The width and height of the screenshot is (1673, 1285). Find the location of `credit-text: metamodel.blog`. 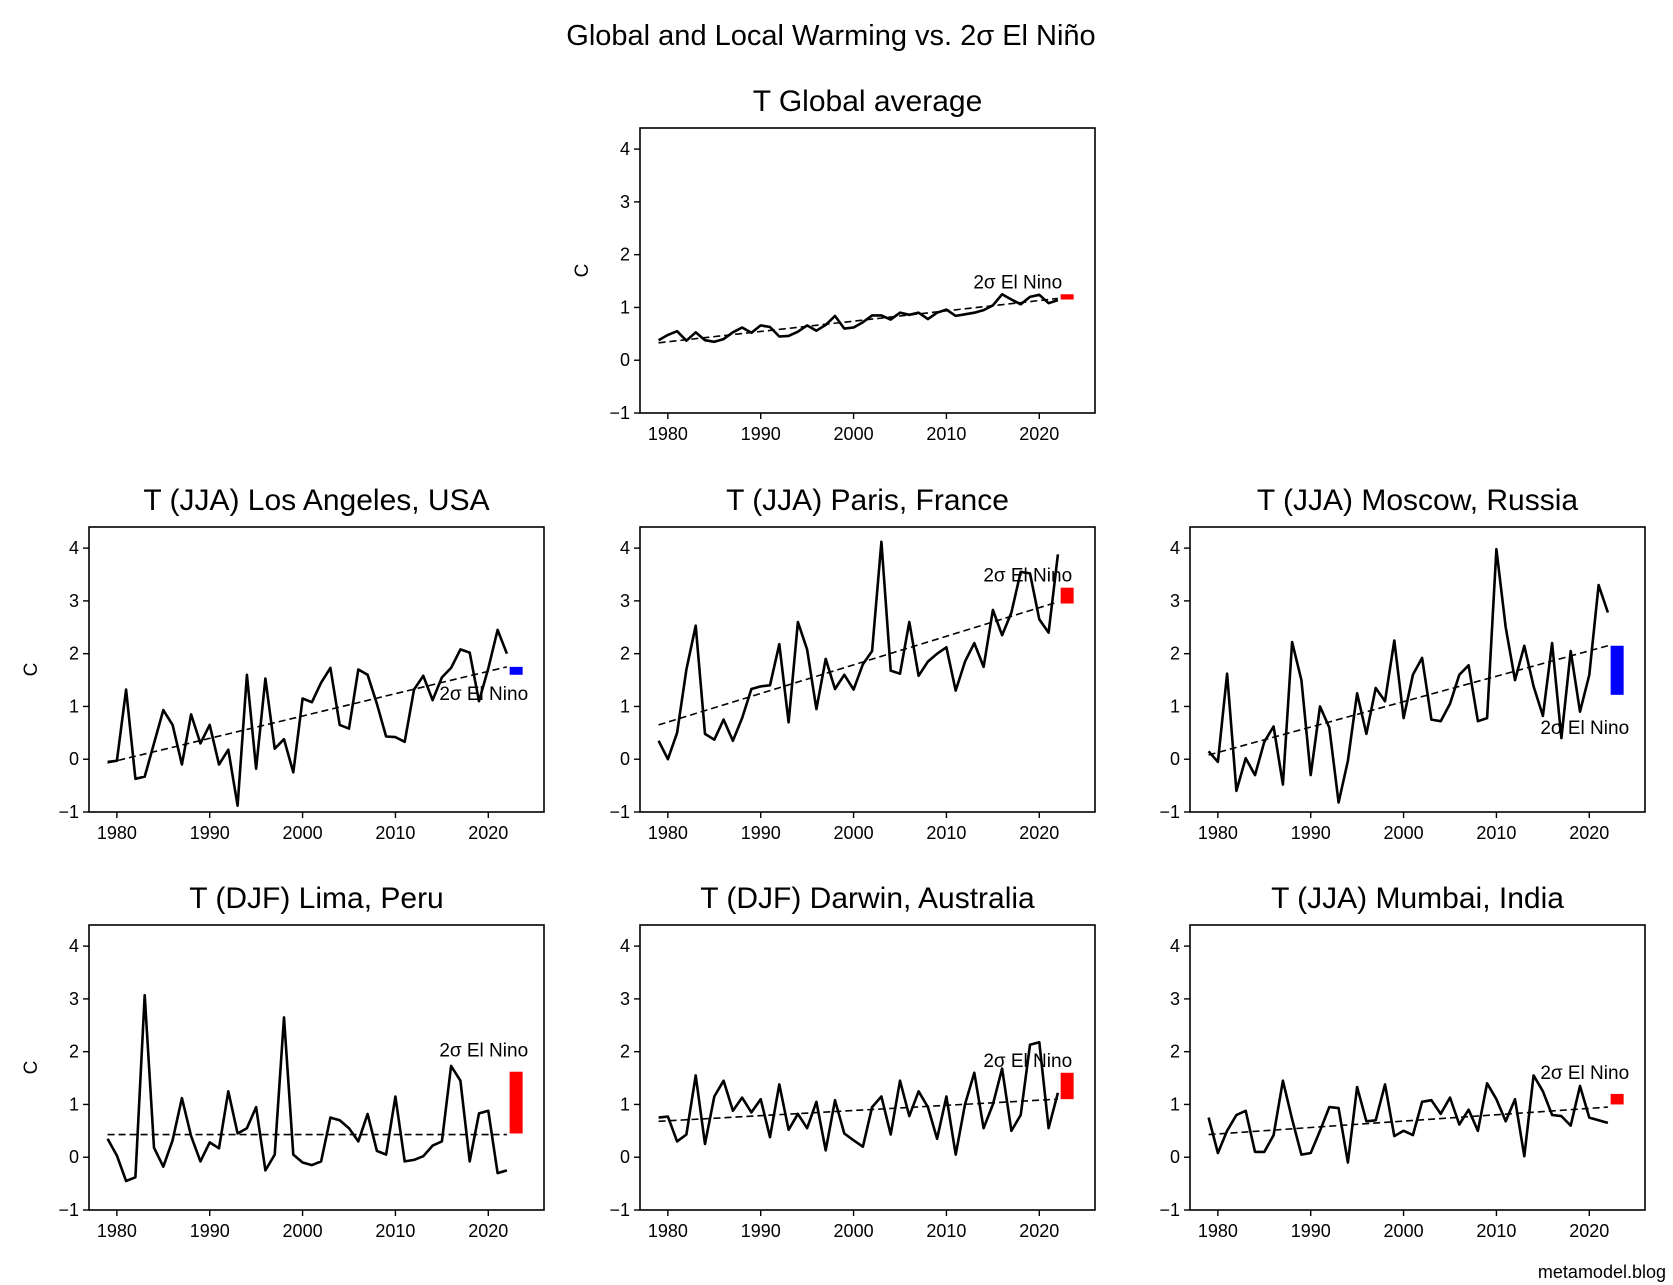

credit-text: metamodel.blog is located at coordinates (1602, 1272).